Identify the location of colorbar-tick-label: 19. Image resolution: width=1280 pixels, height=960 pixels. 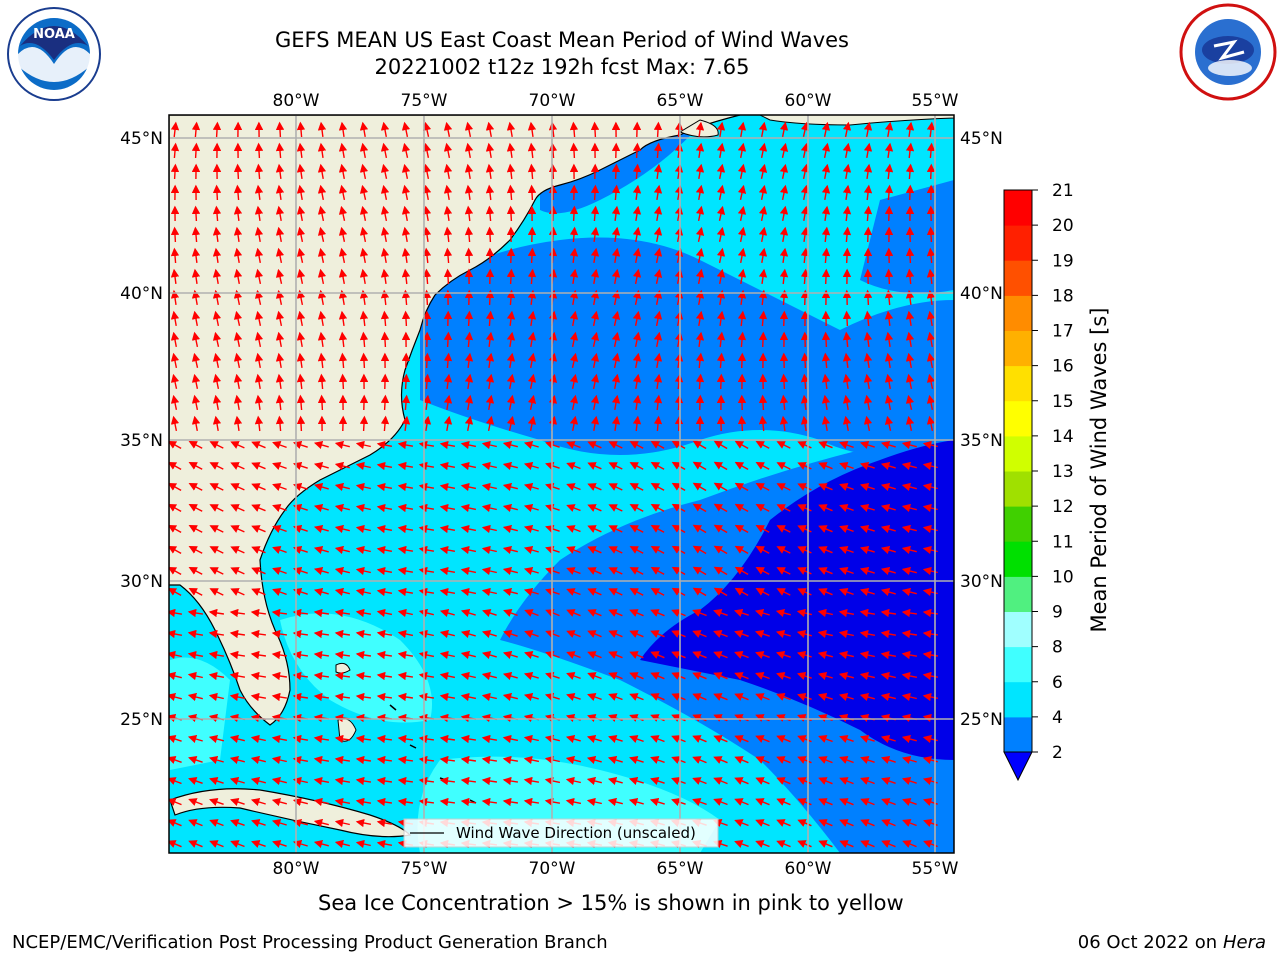
(1063, 261).